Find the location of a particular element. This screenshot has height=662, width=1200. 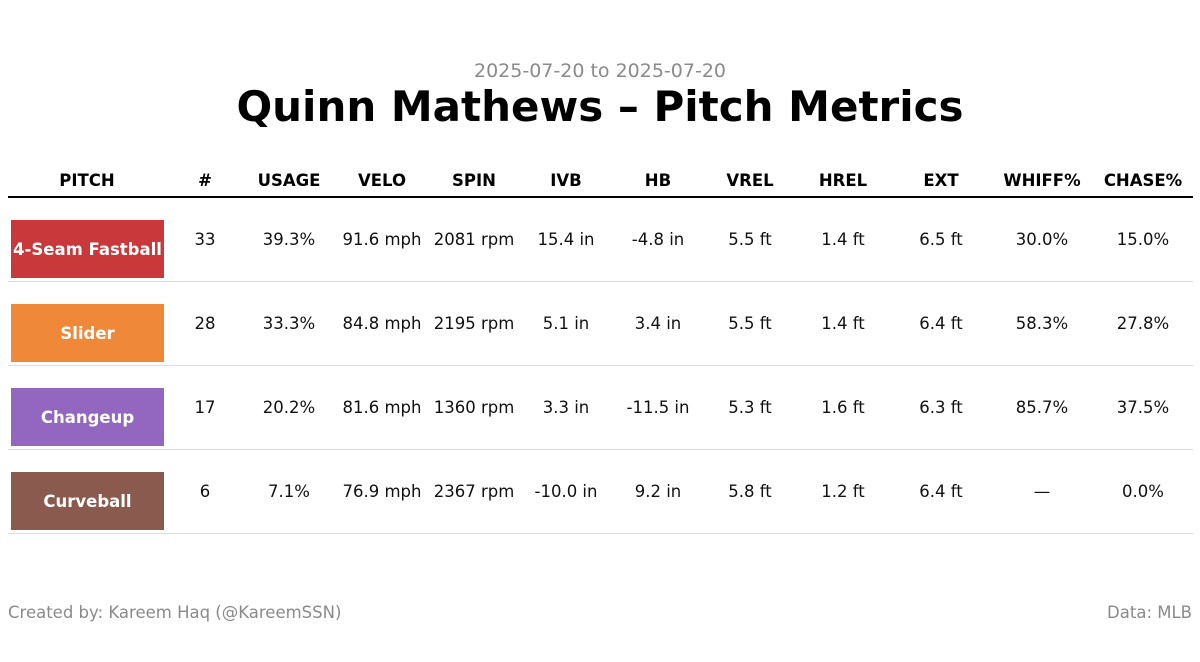

usage-cell: 20.2% is located at coordinates (289, 407).